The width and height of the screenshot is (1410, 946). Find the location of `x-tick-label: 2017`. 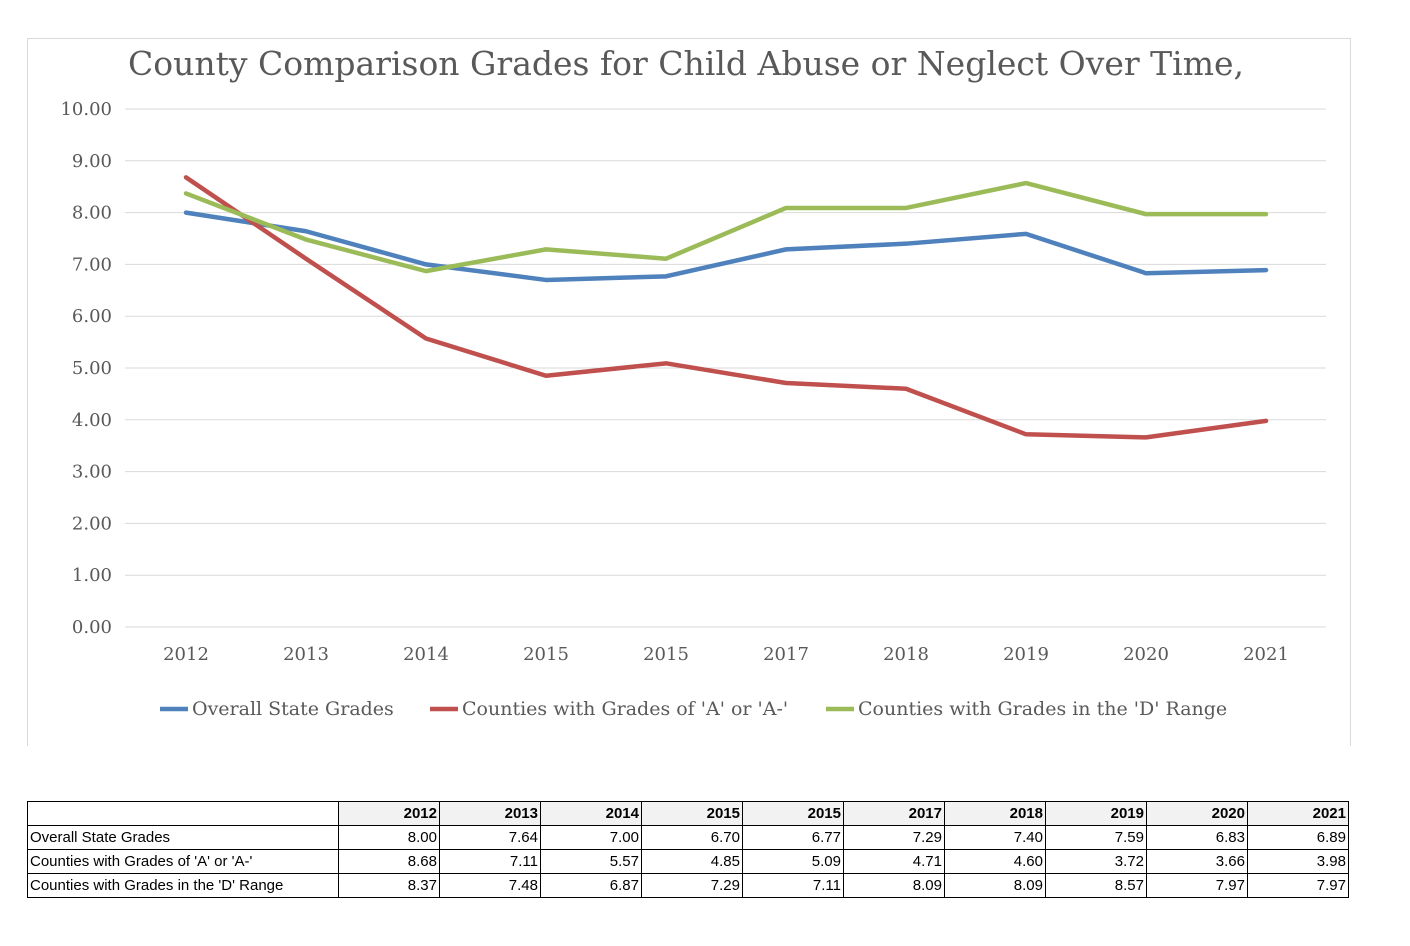

x-tick-label: 2017 is located at coordinates (786, 654).